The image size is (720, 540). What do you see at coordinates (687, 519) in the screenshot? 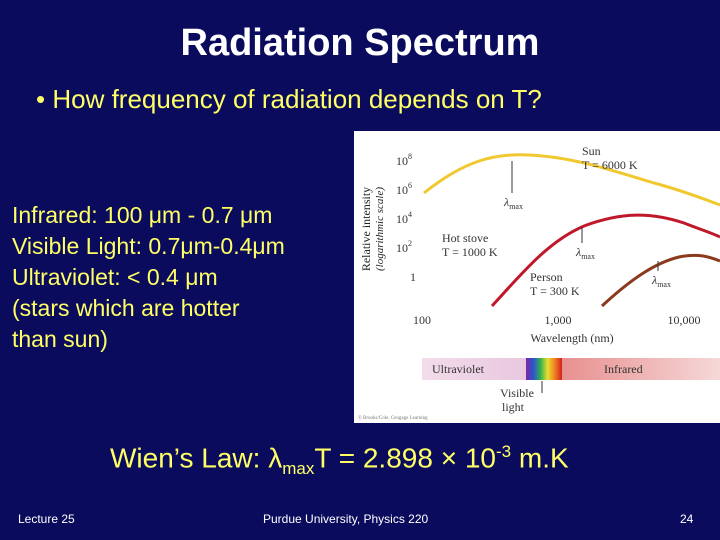
I see `slide-number: 24` at bounding box center [687, 519].